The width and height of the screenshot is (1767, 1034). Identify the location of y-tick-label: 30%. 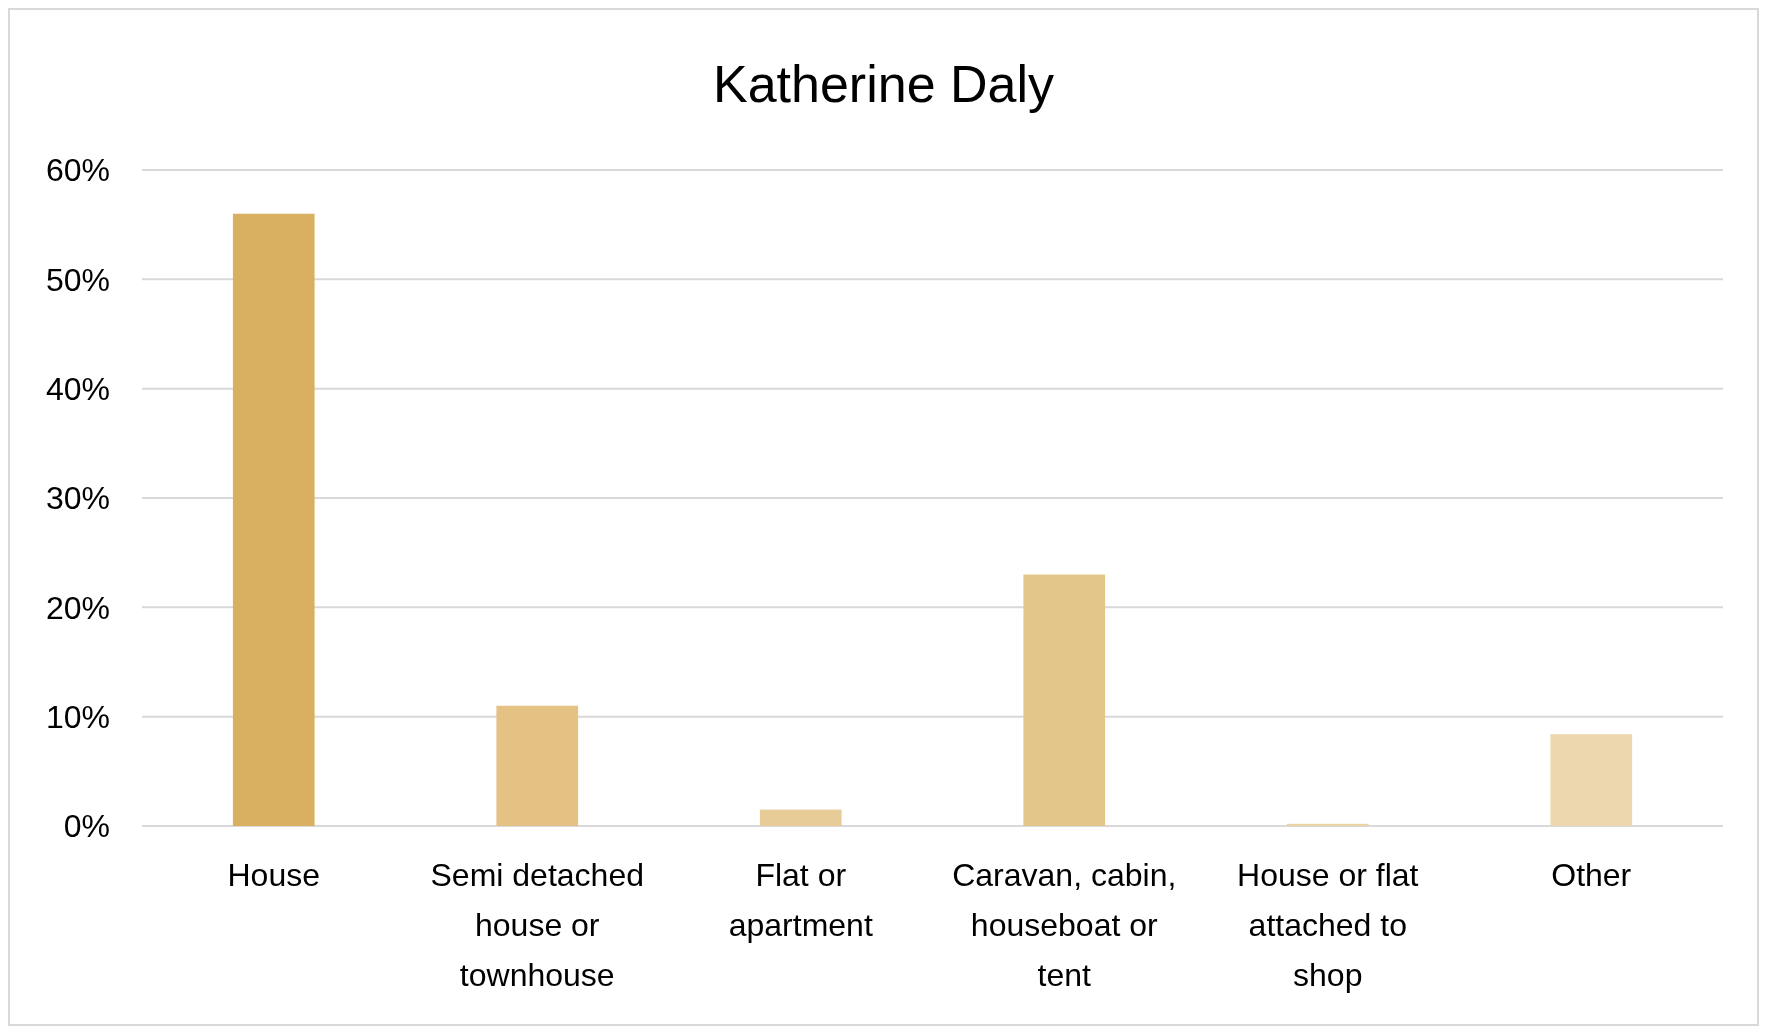
(77, 498).